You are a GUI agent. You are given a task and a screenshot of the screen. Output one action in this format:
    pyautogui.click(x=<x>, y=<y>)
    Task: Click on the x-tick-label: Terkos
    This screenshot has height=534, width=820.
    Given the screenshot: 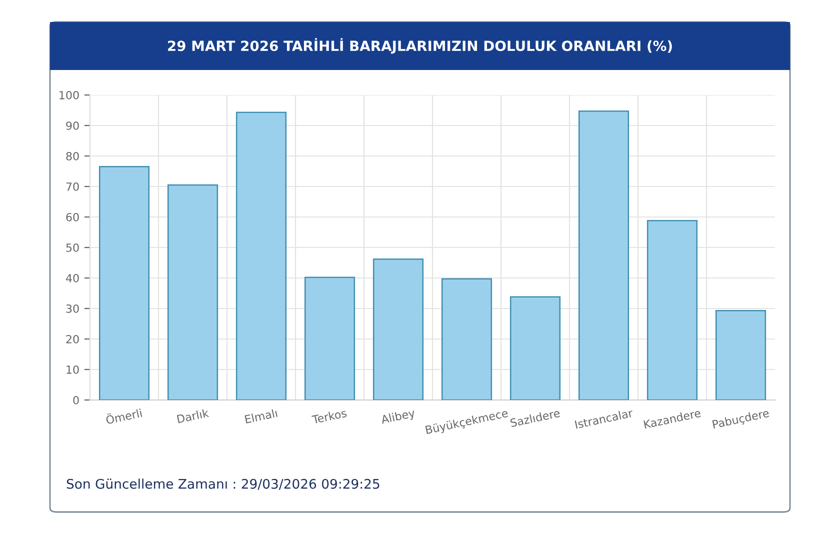 What is the action you would take?
    pyautogui.click(x=329, y=416)
    